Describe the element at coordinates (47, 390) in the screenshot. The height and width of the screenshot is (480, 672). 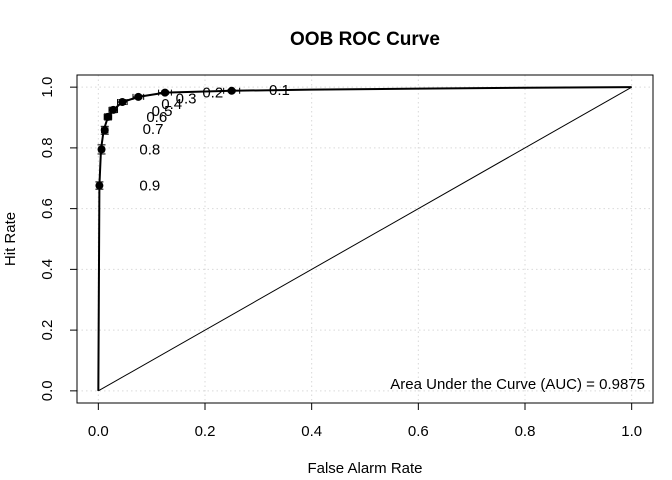
I see `y-tick-label-0: 0.0` at that location.